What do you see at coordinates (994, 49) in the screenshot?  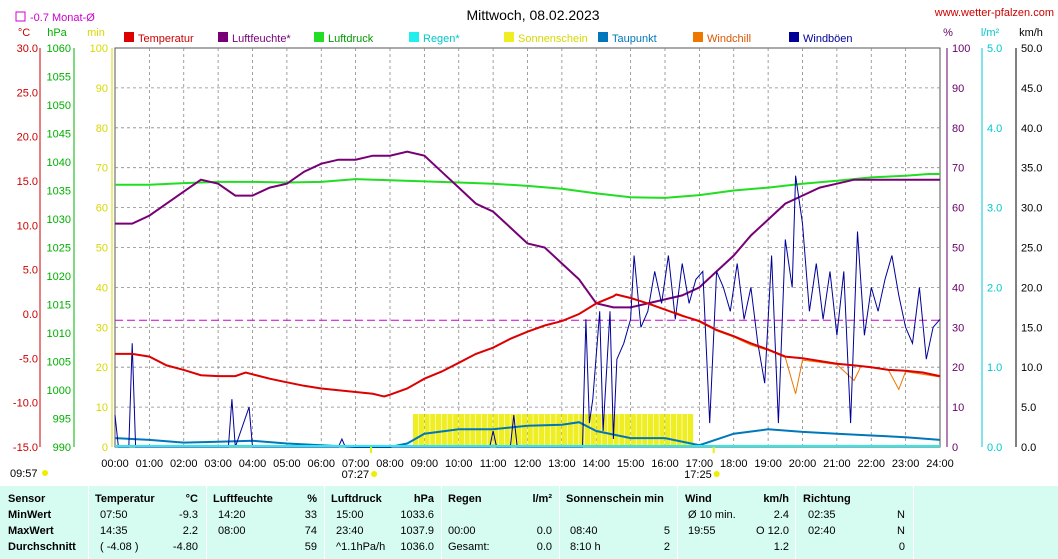 I see `y-tick-label: 5.0` at bounding box center [994, 49].